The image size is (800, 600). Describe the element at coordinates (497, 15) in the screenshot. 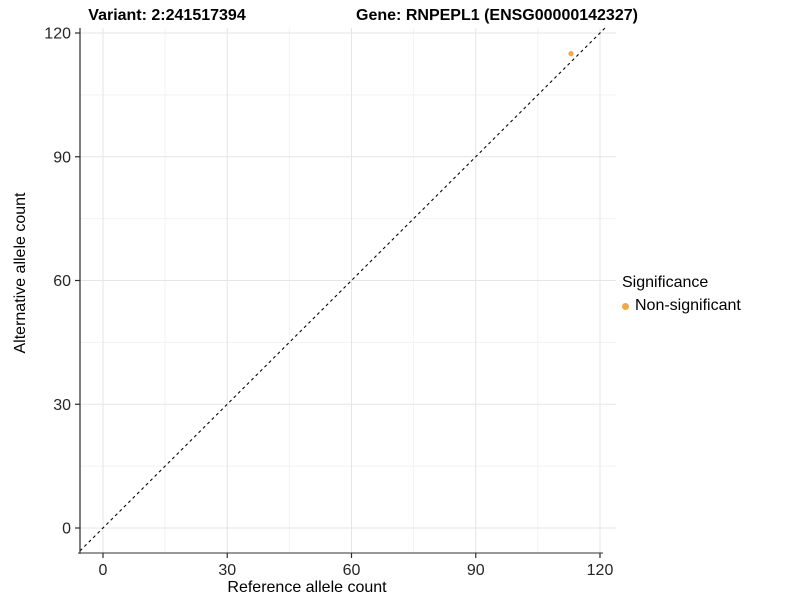

I see `gene-title: Gene: RNPEPL1 (ENSG00000142327)` at that location.